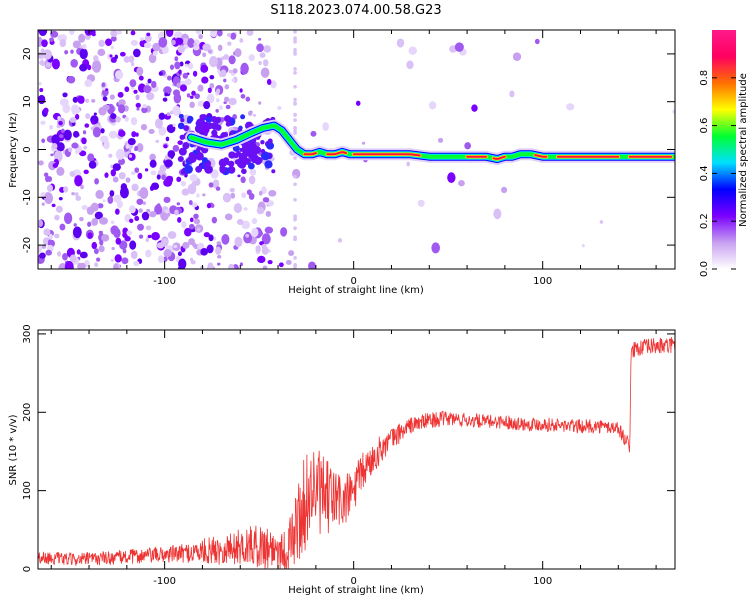 The image size is (750, 604). Describe the element at coordinates (27, 333) in the screenshot. I see `snr-y-tick-label: 300` at that location.